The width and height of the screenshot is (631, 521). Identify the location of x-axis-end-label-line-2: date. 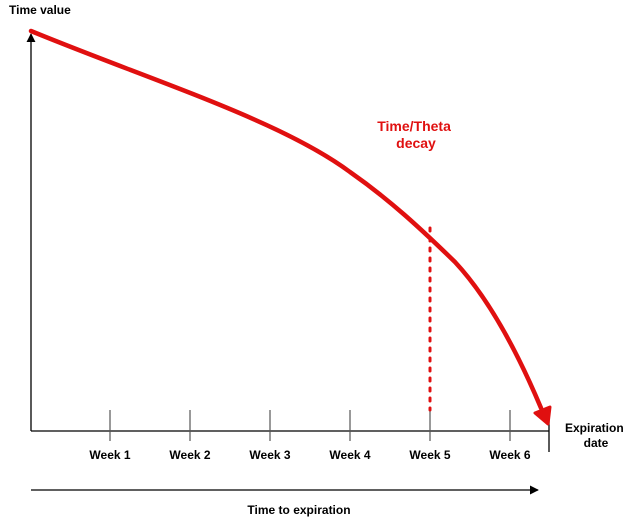
(596, 443).